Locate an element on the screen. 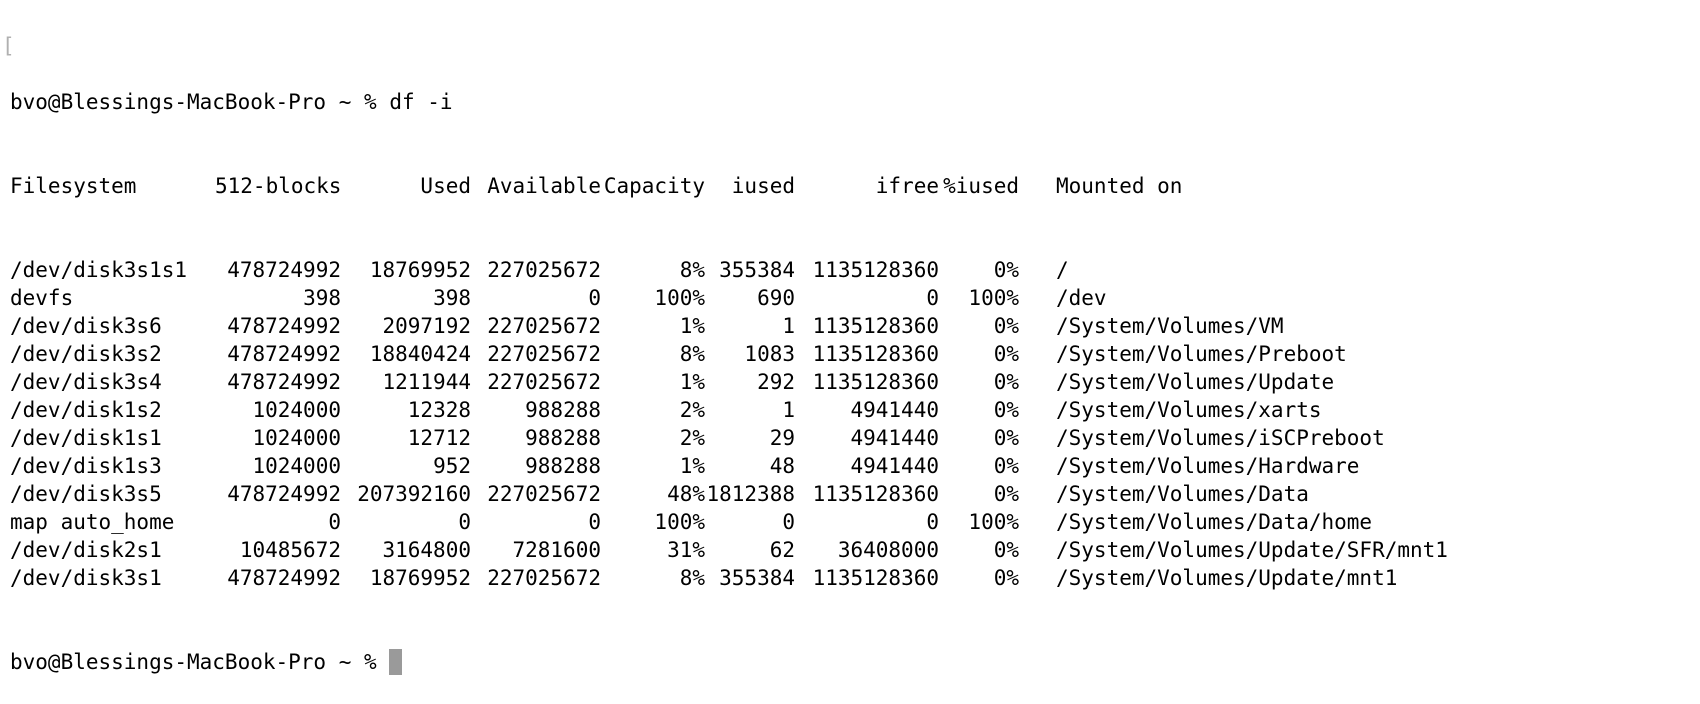 This screenshot has width=1700, height=704. cell-filesystem: /dev/disk2s1 is located at coordinates (86, 550).